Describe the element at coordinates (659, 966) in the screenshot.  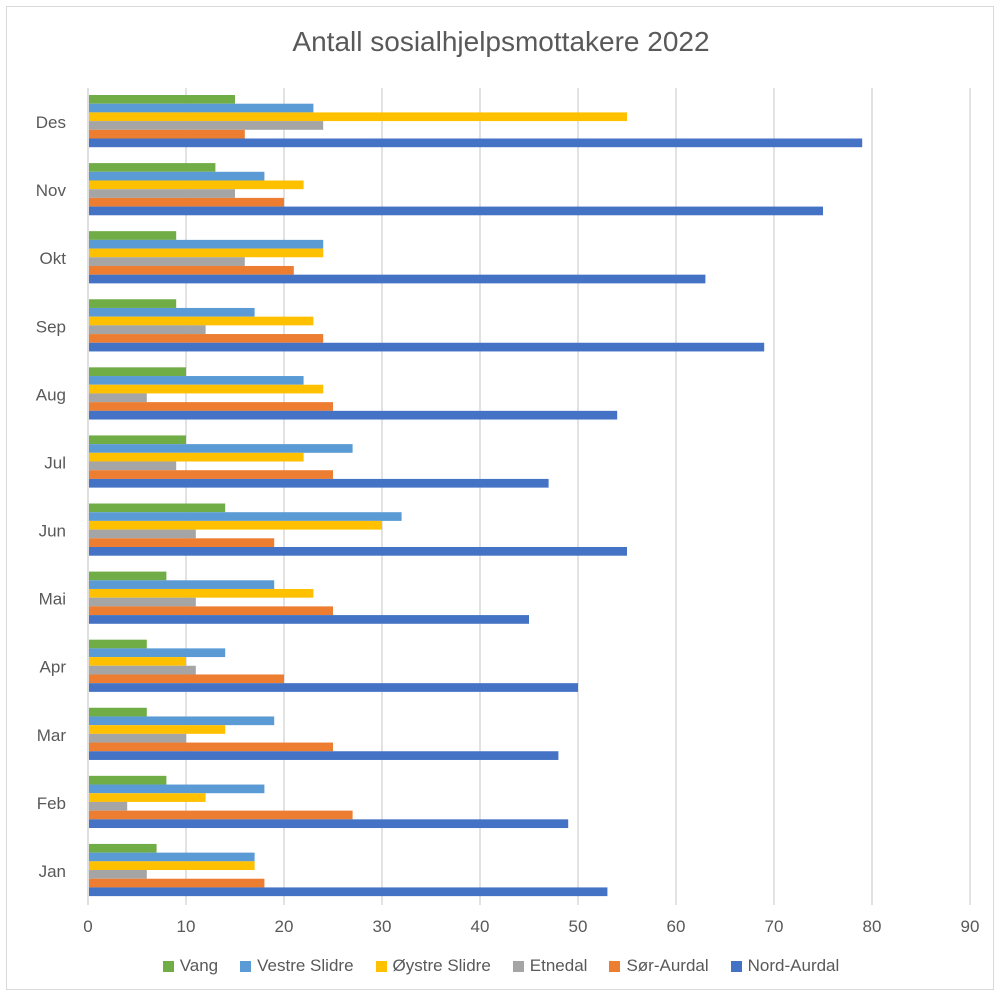
I see `legend-item: Sør-Aurdal` at that location.